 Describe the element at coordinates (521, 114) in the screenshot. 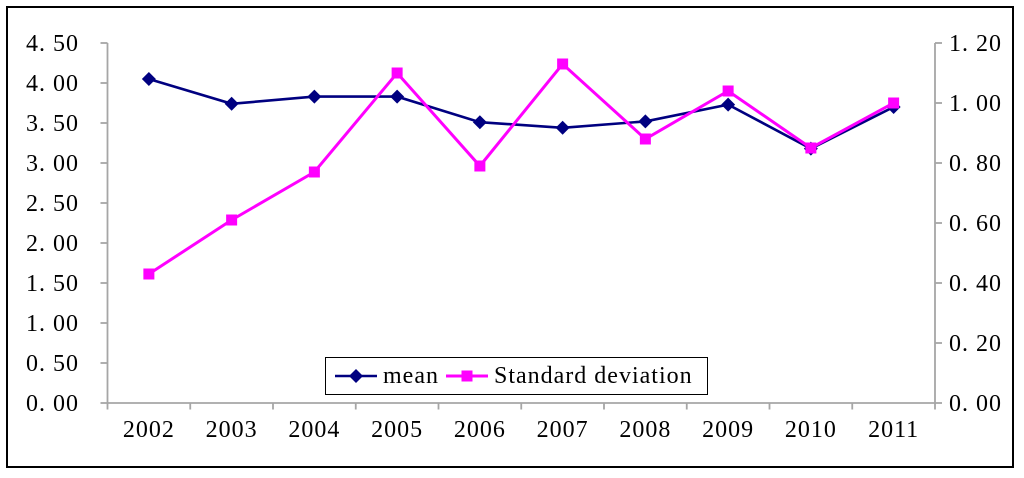

I see `mean-line` at that location.